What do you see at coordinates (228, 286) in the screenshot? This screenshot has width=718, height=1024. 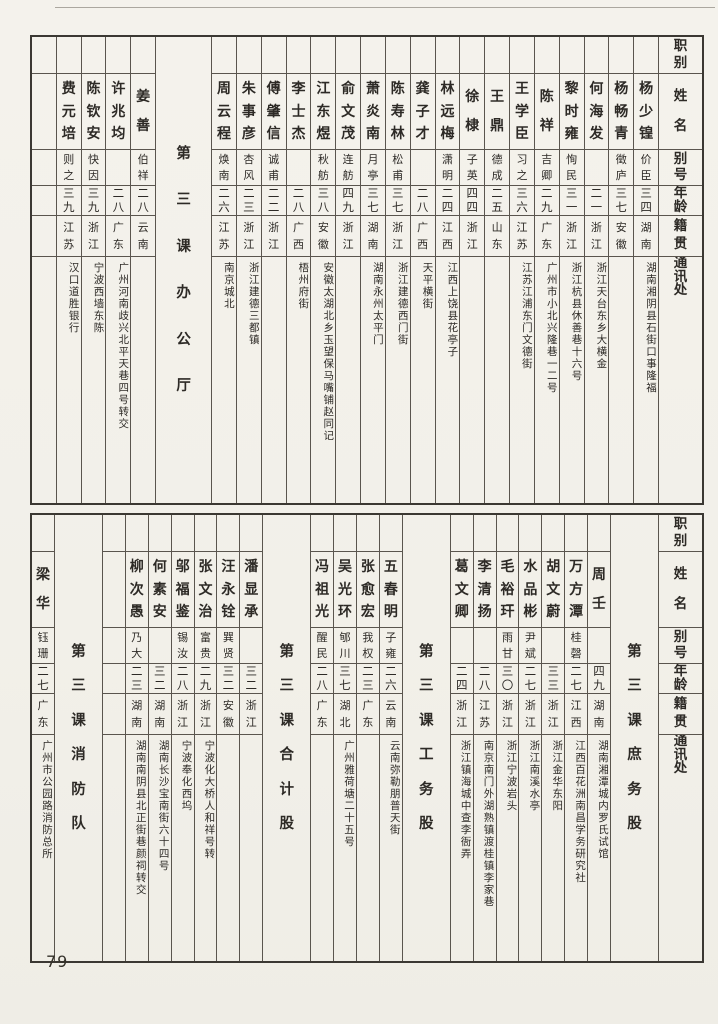 I see `person-address: 南京城北` at bounding box center [228, 286].